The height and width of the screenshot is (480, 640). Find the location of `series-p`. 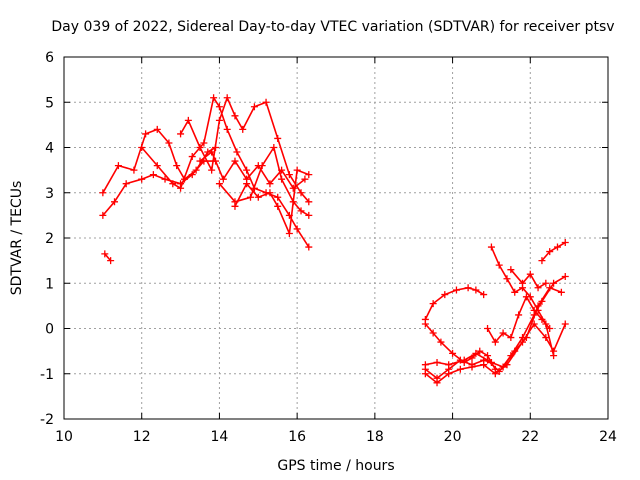

series-p is located at coordinates (553, 252).